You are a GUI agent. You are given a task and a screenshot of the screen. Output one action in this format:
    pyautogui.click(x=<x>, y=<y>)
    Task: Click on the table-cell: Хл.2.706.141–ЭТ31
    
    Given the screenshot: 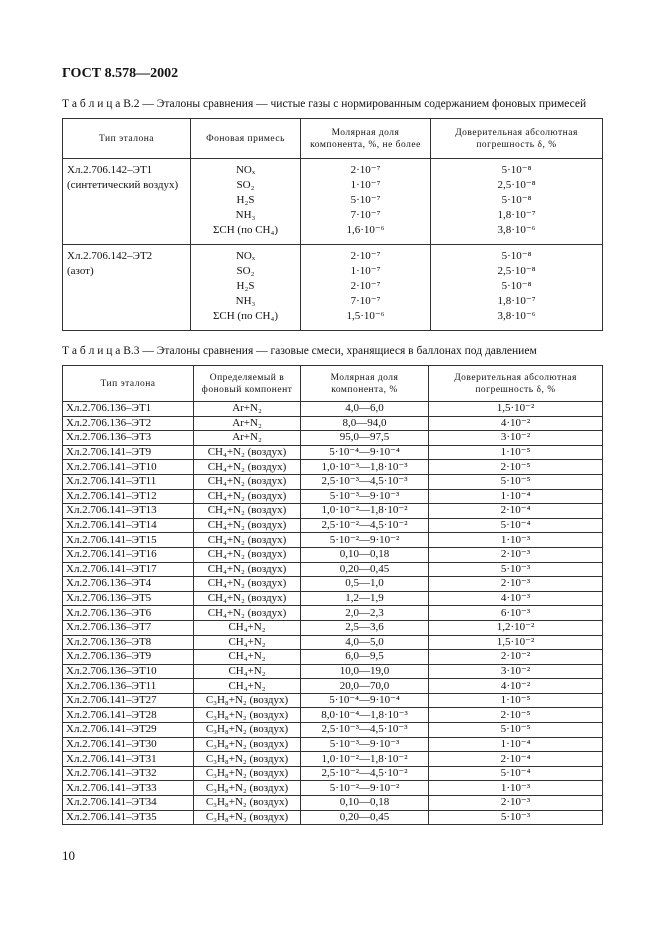 What is the action you would take?
    pyautogui.click(x=128, y=759)
    